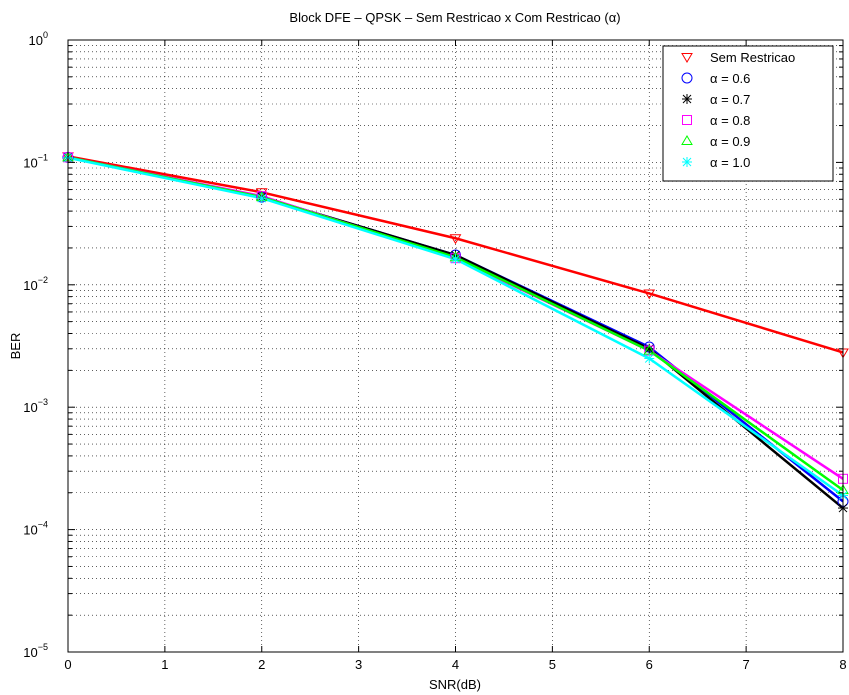 The height and width of the screenshot is (695, 849). I want to click on legend-label-2: α = 0.7, so click(730, 99).